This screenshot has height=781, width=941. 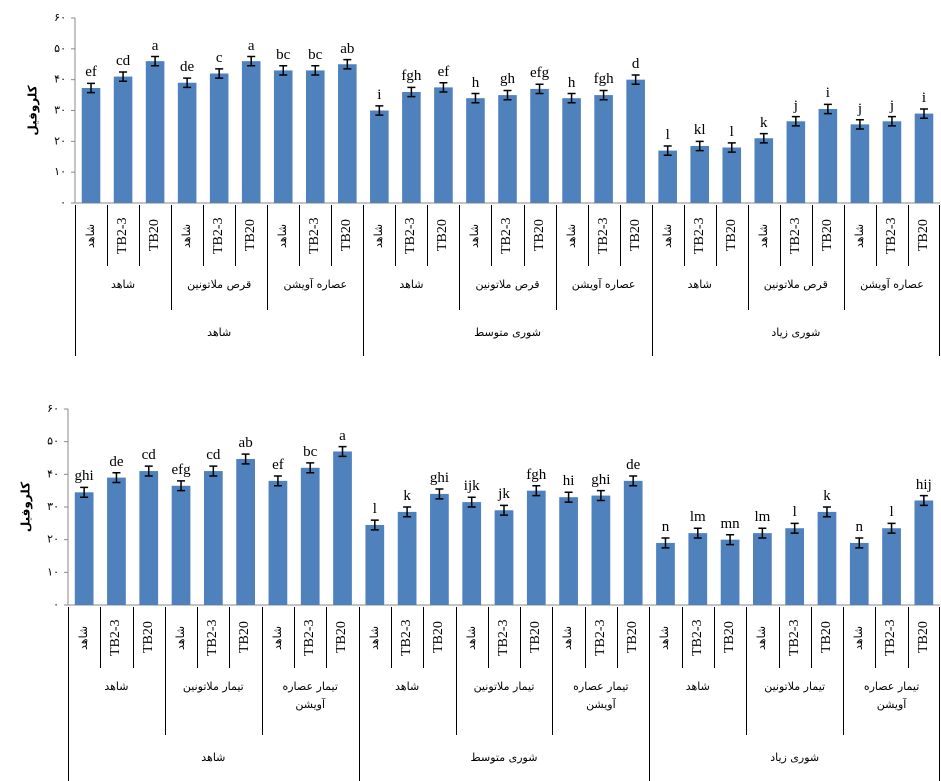 I want to click on significance-letter: bc, so click(x=310, y=451).